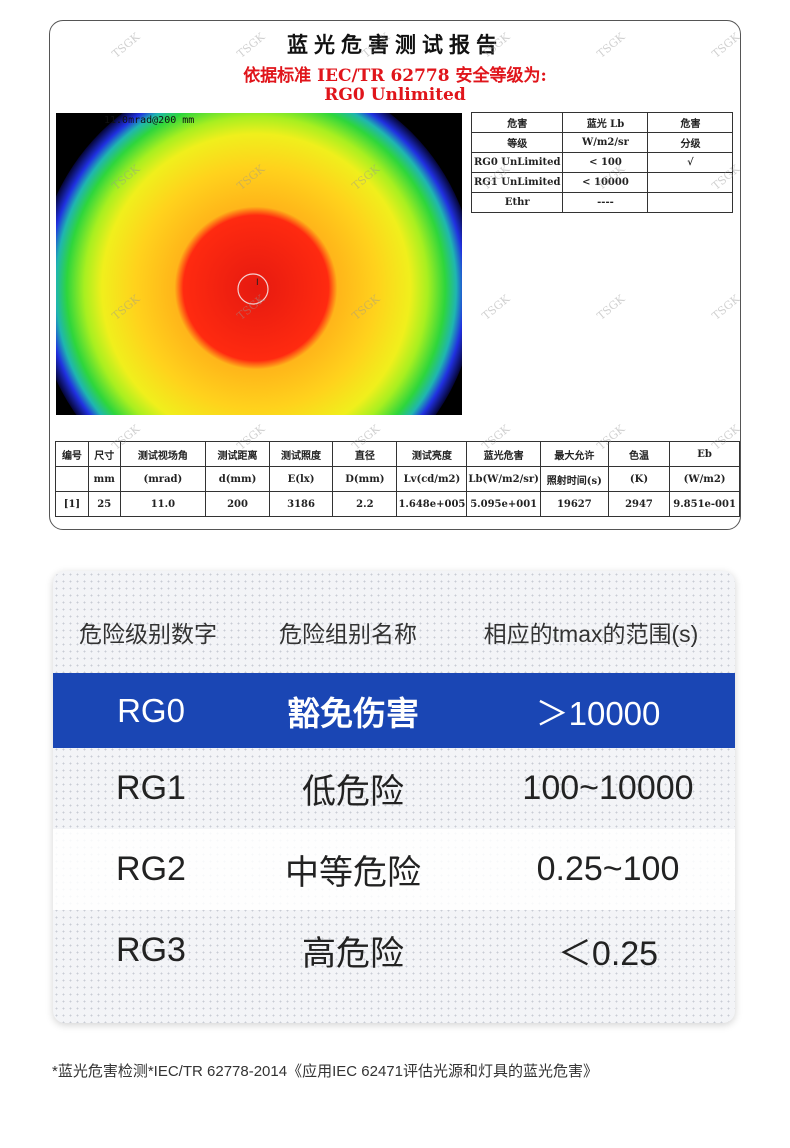  I want to click on report-result: RG0 Unlimited, so click(395, 95).